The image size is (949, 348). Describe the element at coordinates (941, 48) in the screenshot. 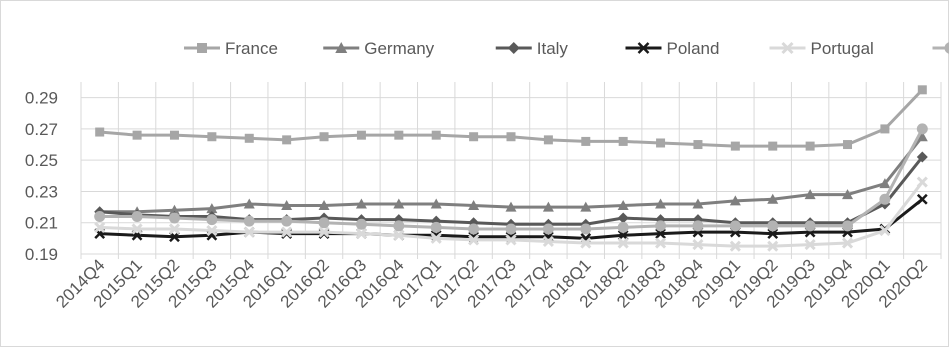

I see `legend-entry-spain: Spain` at that location.